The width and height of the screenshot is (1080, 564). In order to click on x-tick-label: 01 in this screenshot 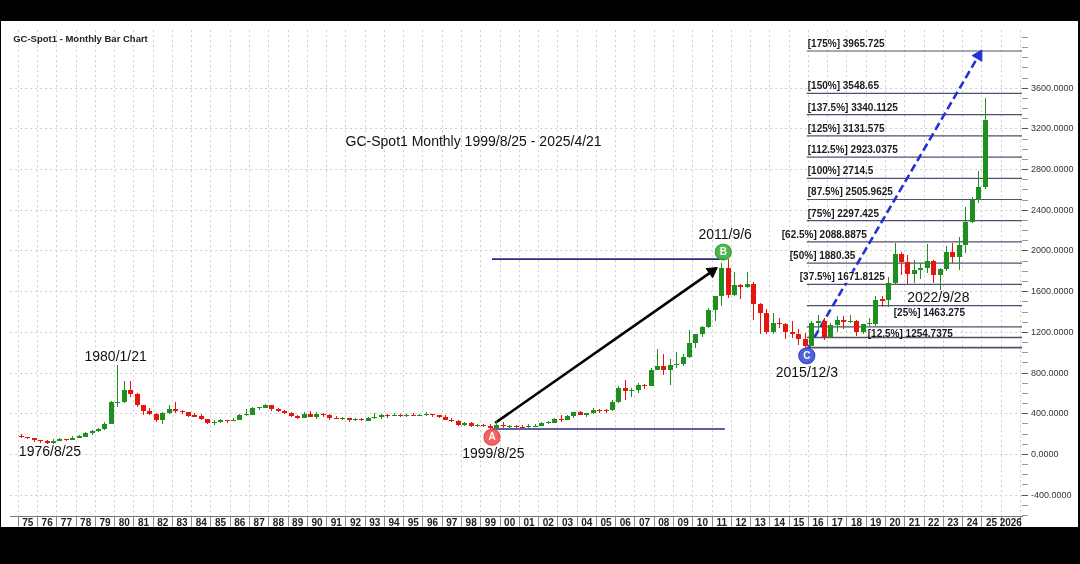, I will do `click(529, 523)`.